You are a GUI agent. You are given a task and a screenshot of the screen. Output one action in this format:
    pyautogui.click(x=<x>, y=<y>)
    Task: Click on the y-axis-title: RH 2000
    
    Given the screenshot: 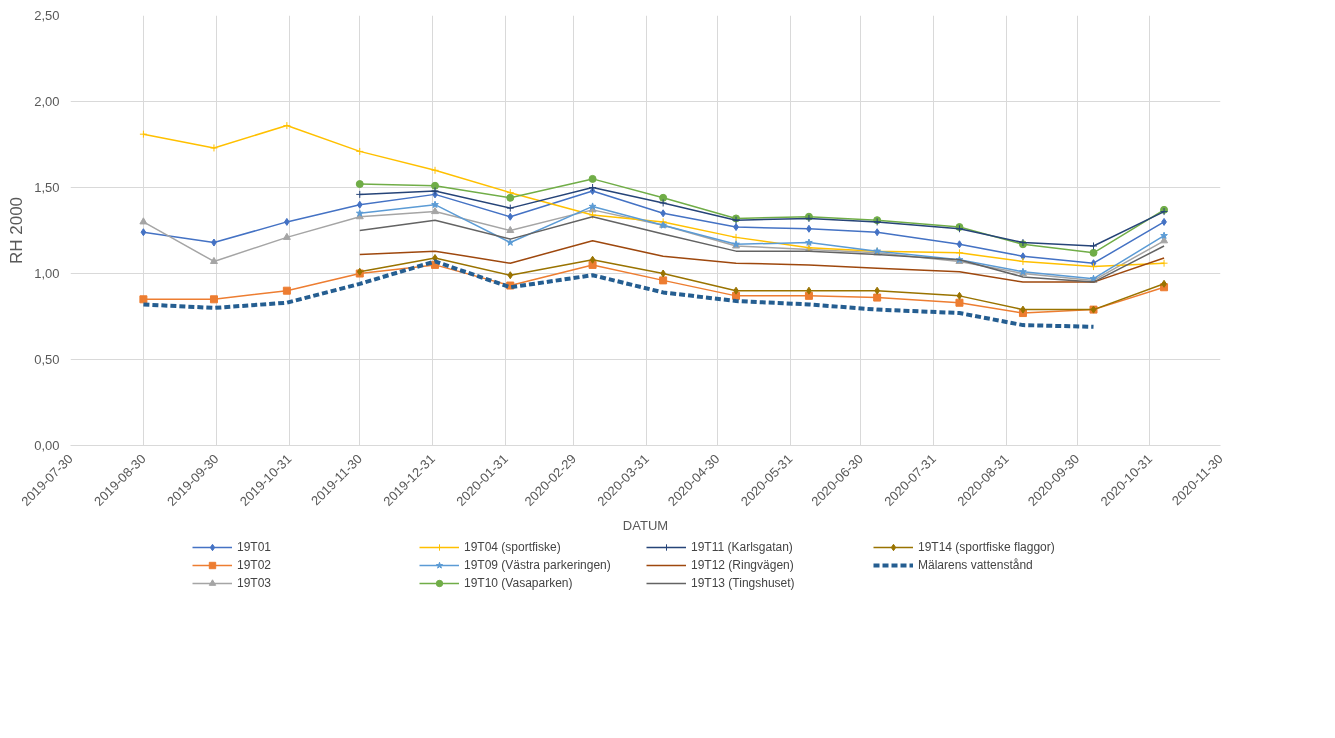 What is the action you would take?
    pyautogui.click(x=17, y=230)
    